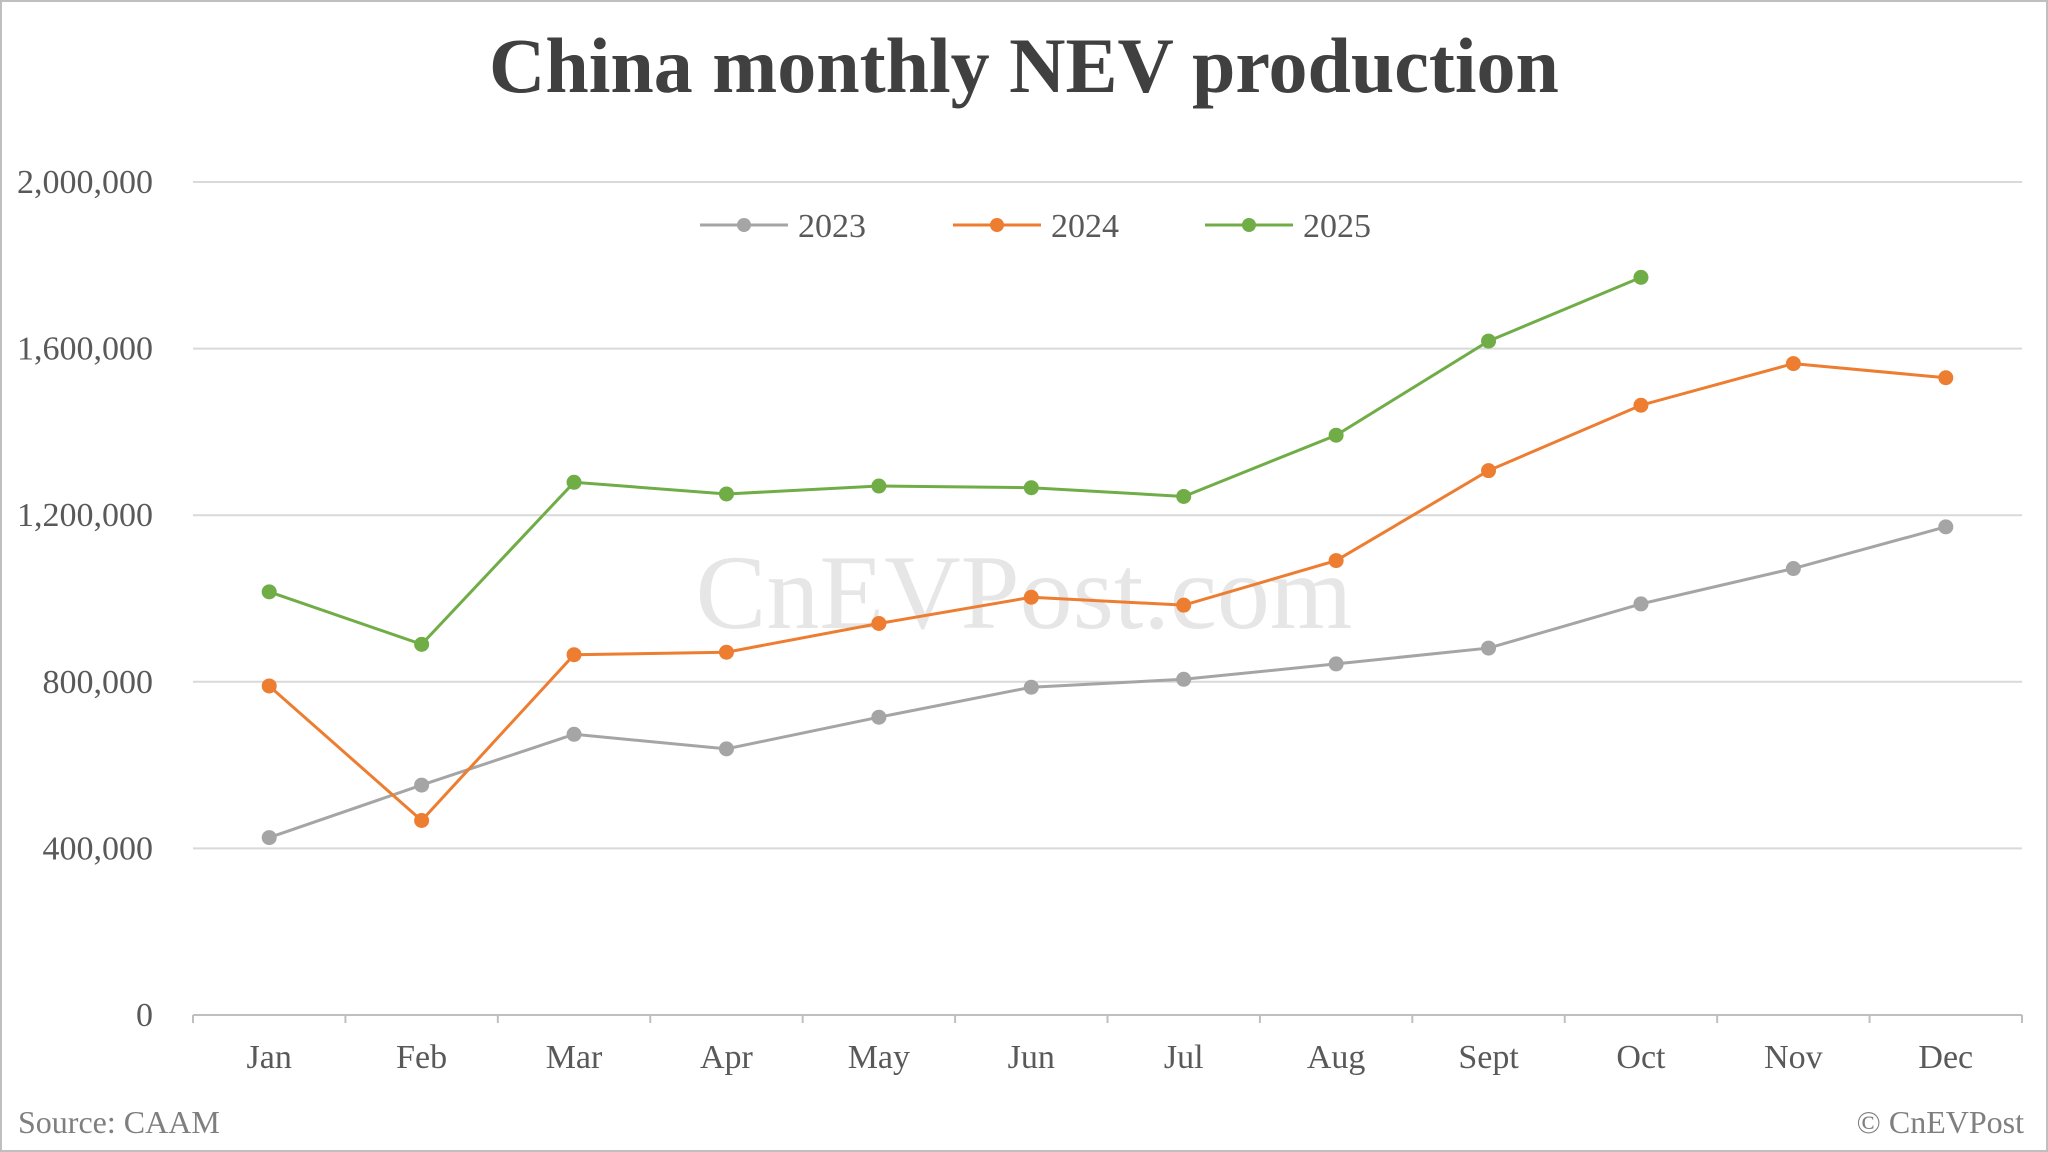  Describe the element at coordinates (1337, 226) in the screenshot. I see `legend-label-2025: 2025` at that location.